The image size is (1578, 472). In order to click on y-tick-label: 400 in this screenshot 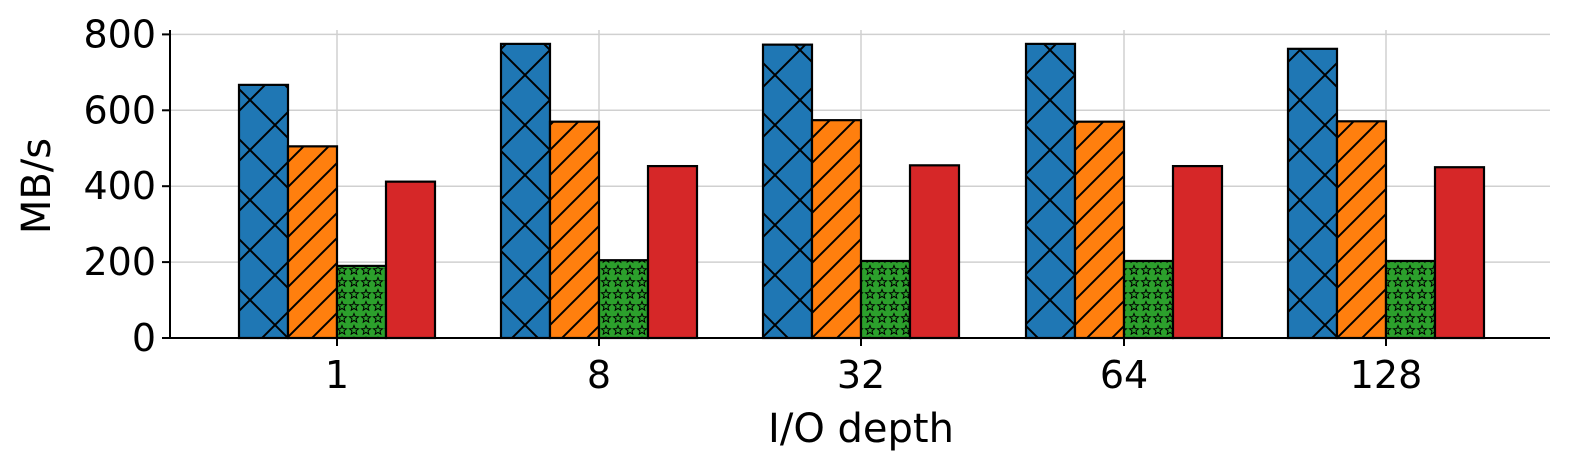, I will do `click(119, 186)`.